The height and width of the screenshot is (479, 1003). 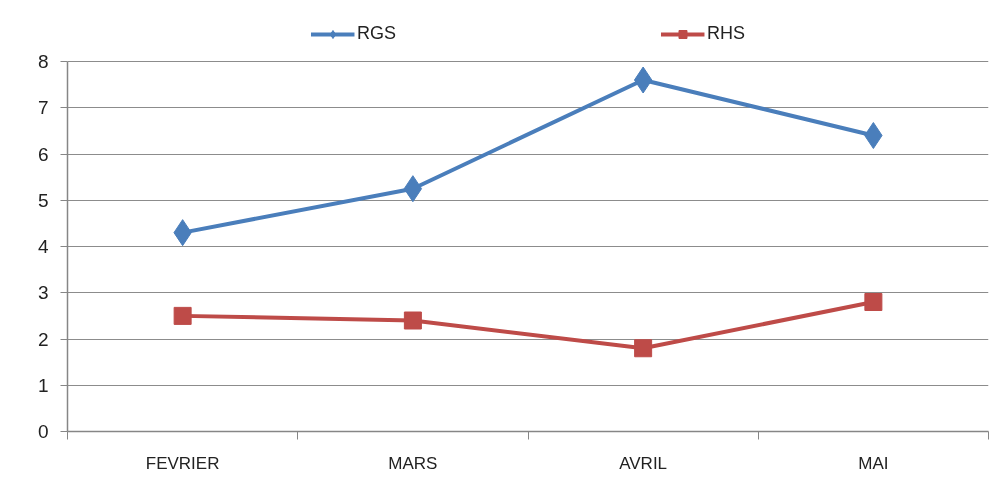 What do you see at coordinates (43, 293) in the screenshot?
I see `y-tick-label: 3` at bounding box center [43, 293].